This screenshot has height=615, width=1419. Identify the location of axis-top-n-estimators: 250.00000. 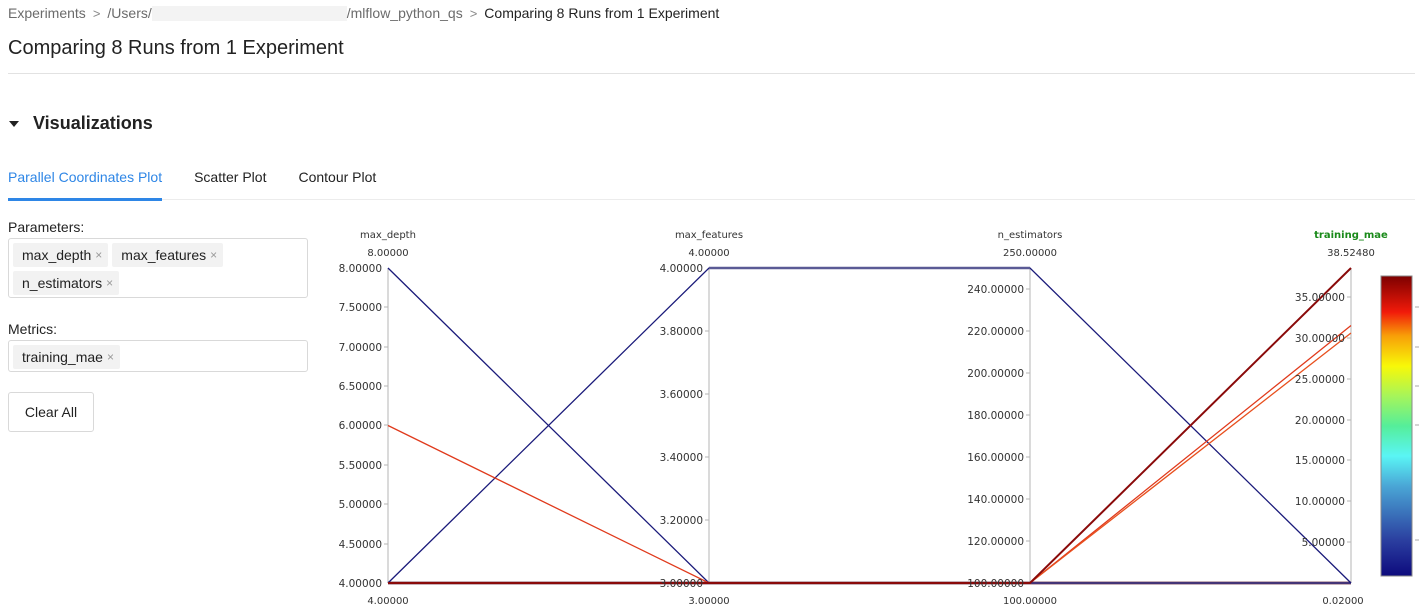
(1030, 253).